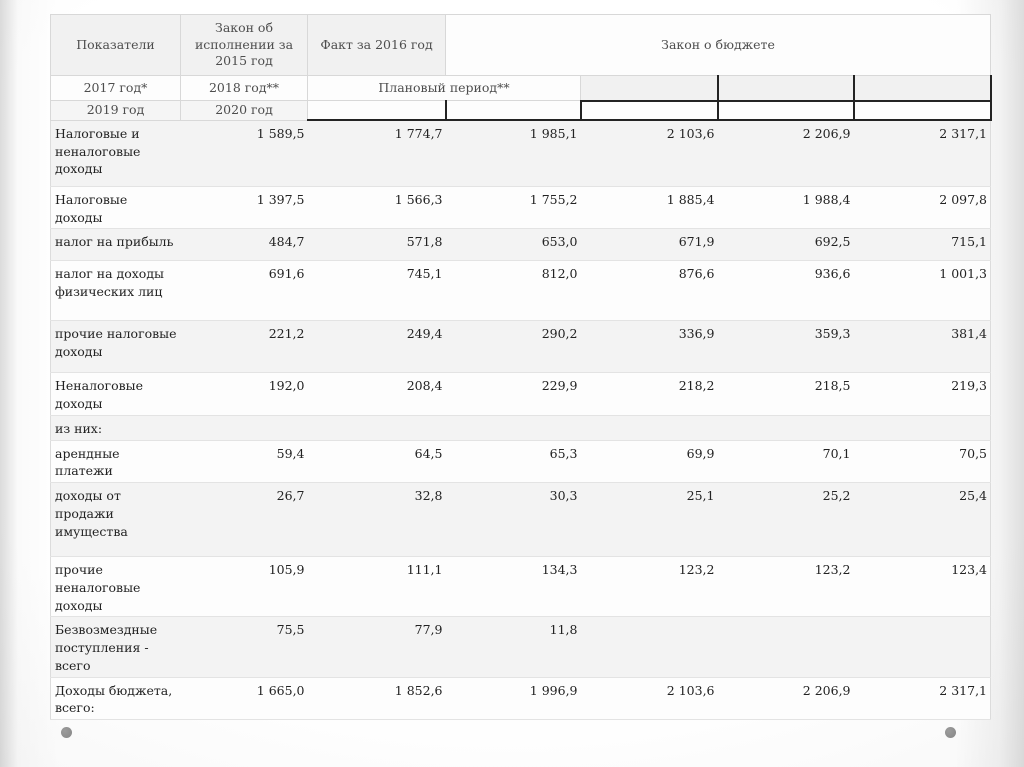  I want to click on cell-value: 1 397,5, so click(244, 208).